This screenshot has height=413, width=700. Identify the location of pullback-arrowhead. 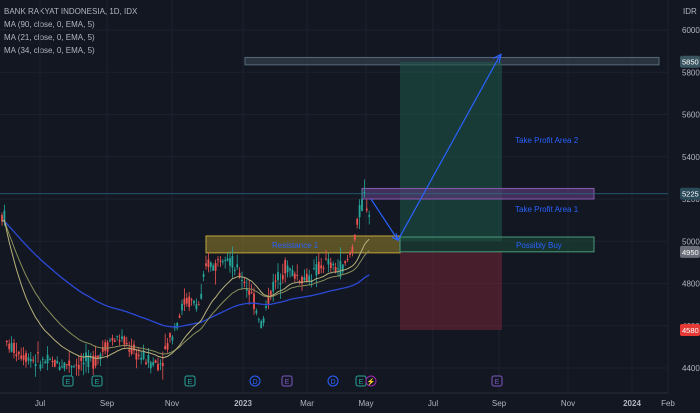
(395, 237).